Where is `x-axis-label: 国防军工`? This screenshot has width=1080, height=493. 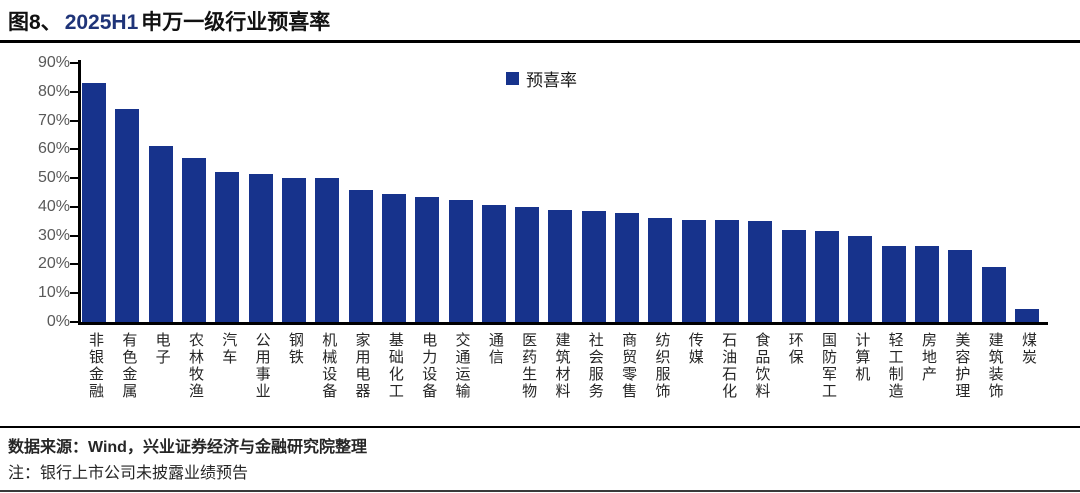
x-axis-label: 国防军工 is located at coordinates (829, 366).